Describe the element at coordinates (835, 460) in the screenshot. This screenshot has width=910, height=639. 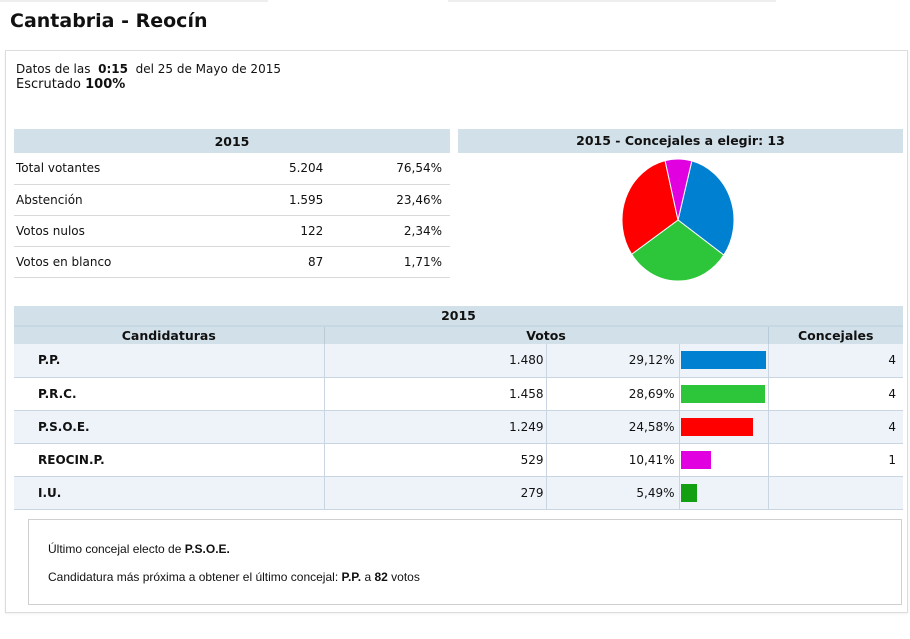
I see `seat-count: 1` at that location.